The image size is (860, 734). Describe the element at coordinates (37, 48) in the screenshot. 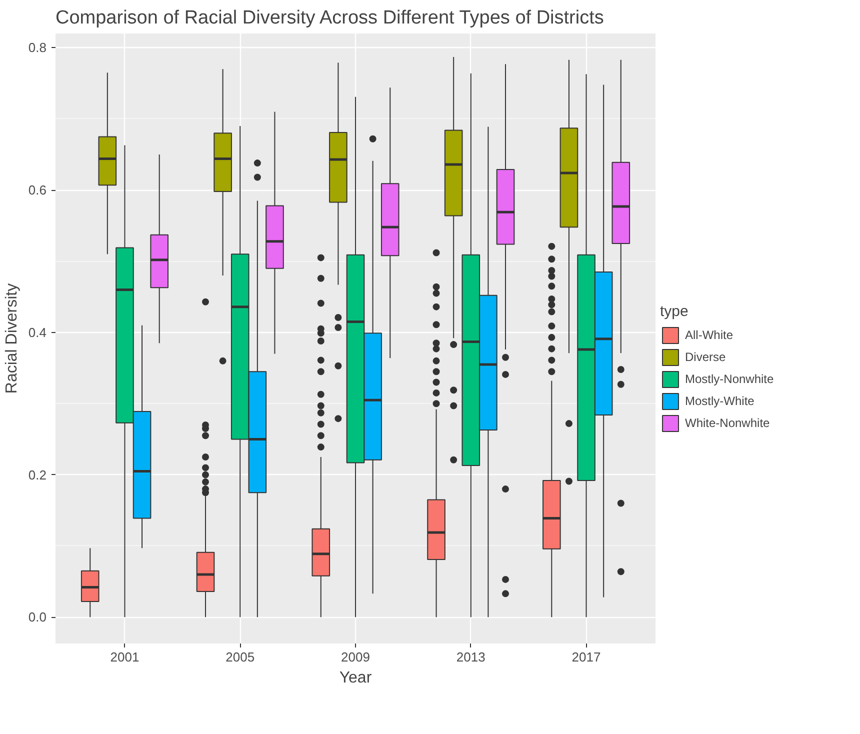

I see `y-tick-label: 0.8` at that location.